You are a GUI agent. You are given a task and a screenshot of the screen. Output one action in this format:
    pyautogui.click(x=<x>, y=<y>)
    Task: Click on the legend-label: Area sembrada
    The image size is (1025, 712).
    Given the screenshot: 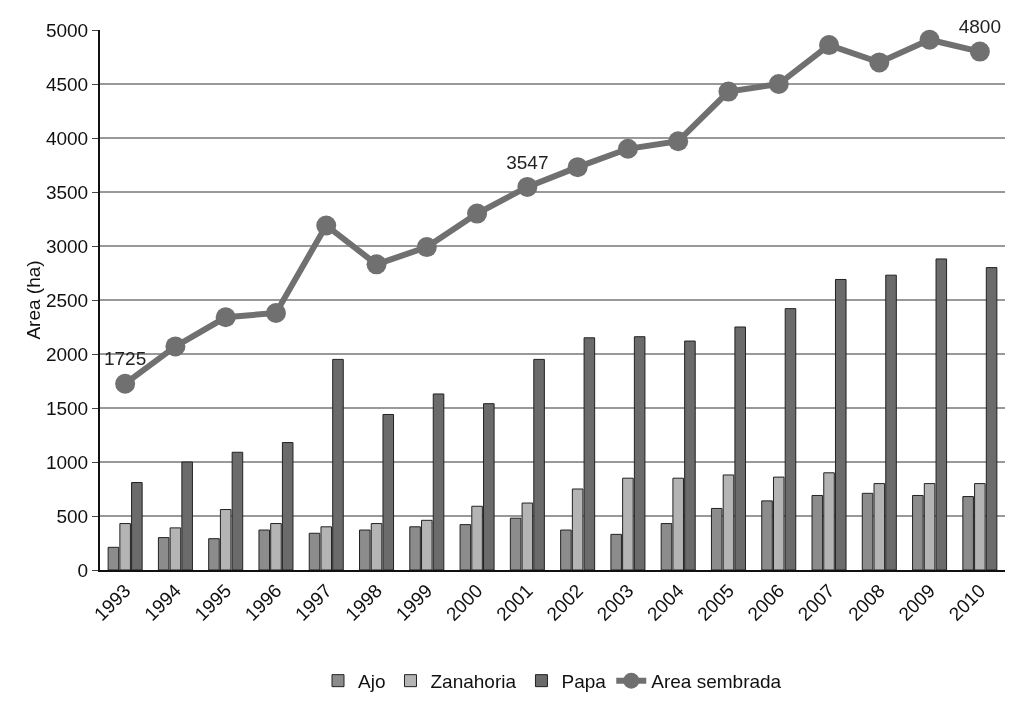 What is the action you would take?
    pyautogui.click(x=716, y=682)
    